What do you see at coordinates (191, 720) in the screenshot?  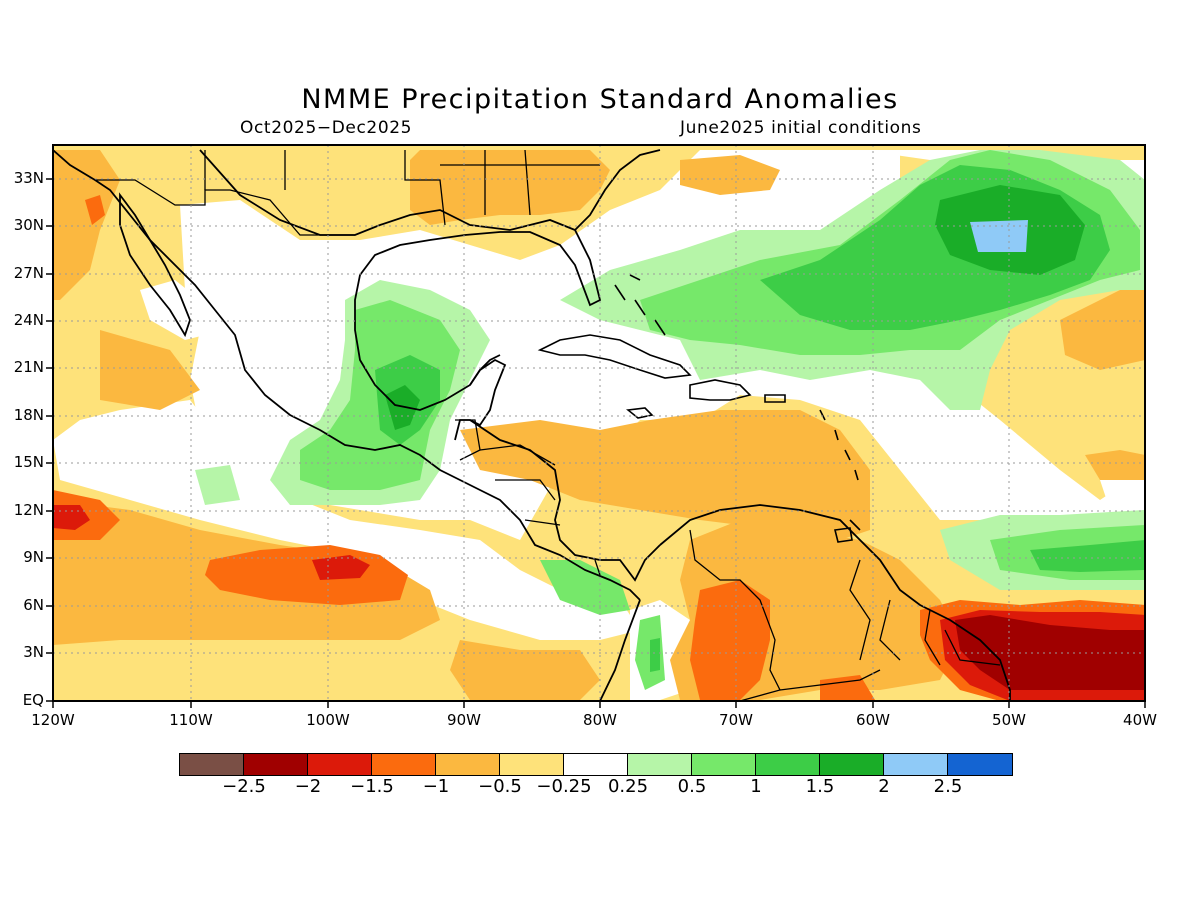 I see `lon-label: 110W` at bounding box center [191, 720].